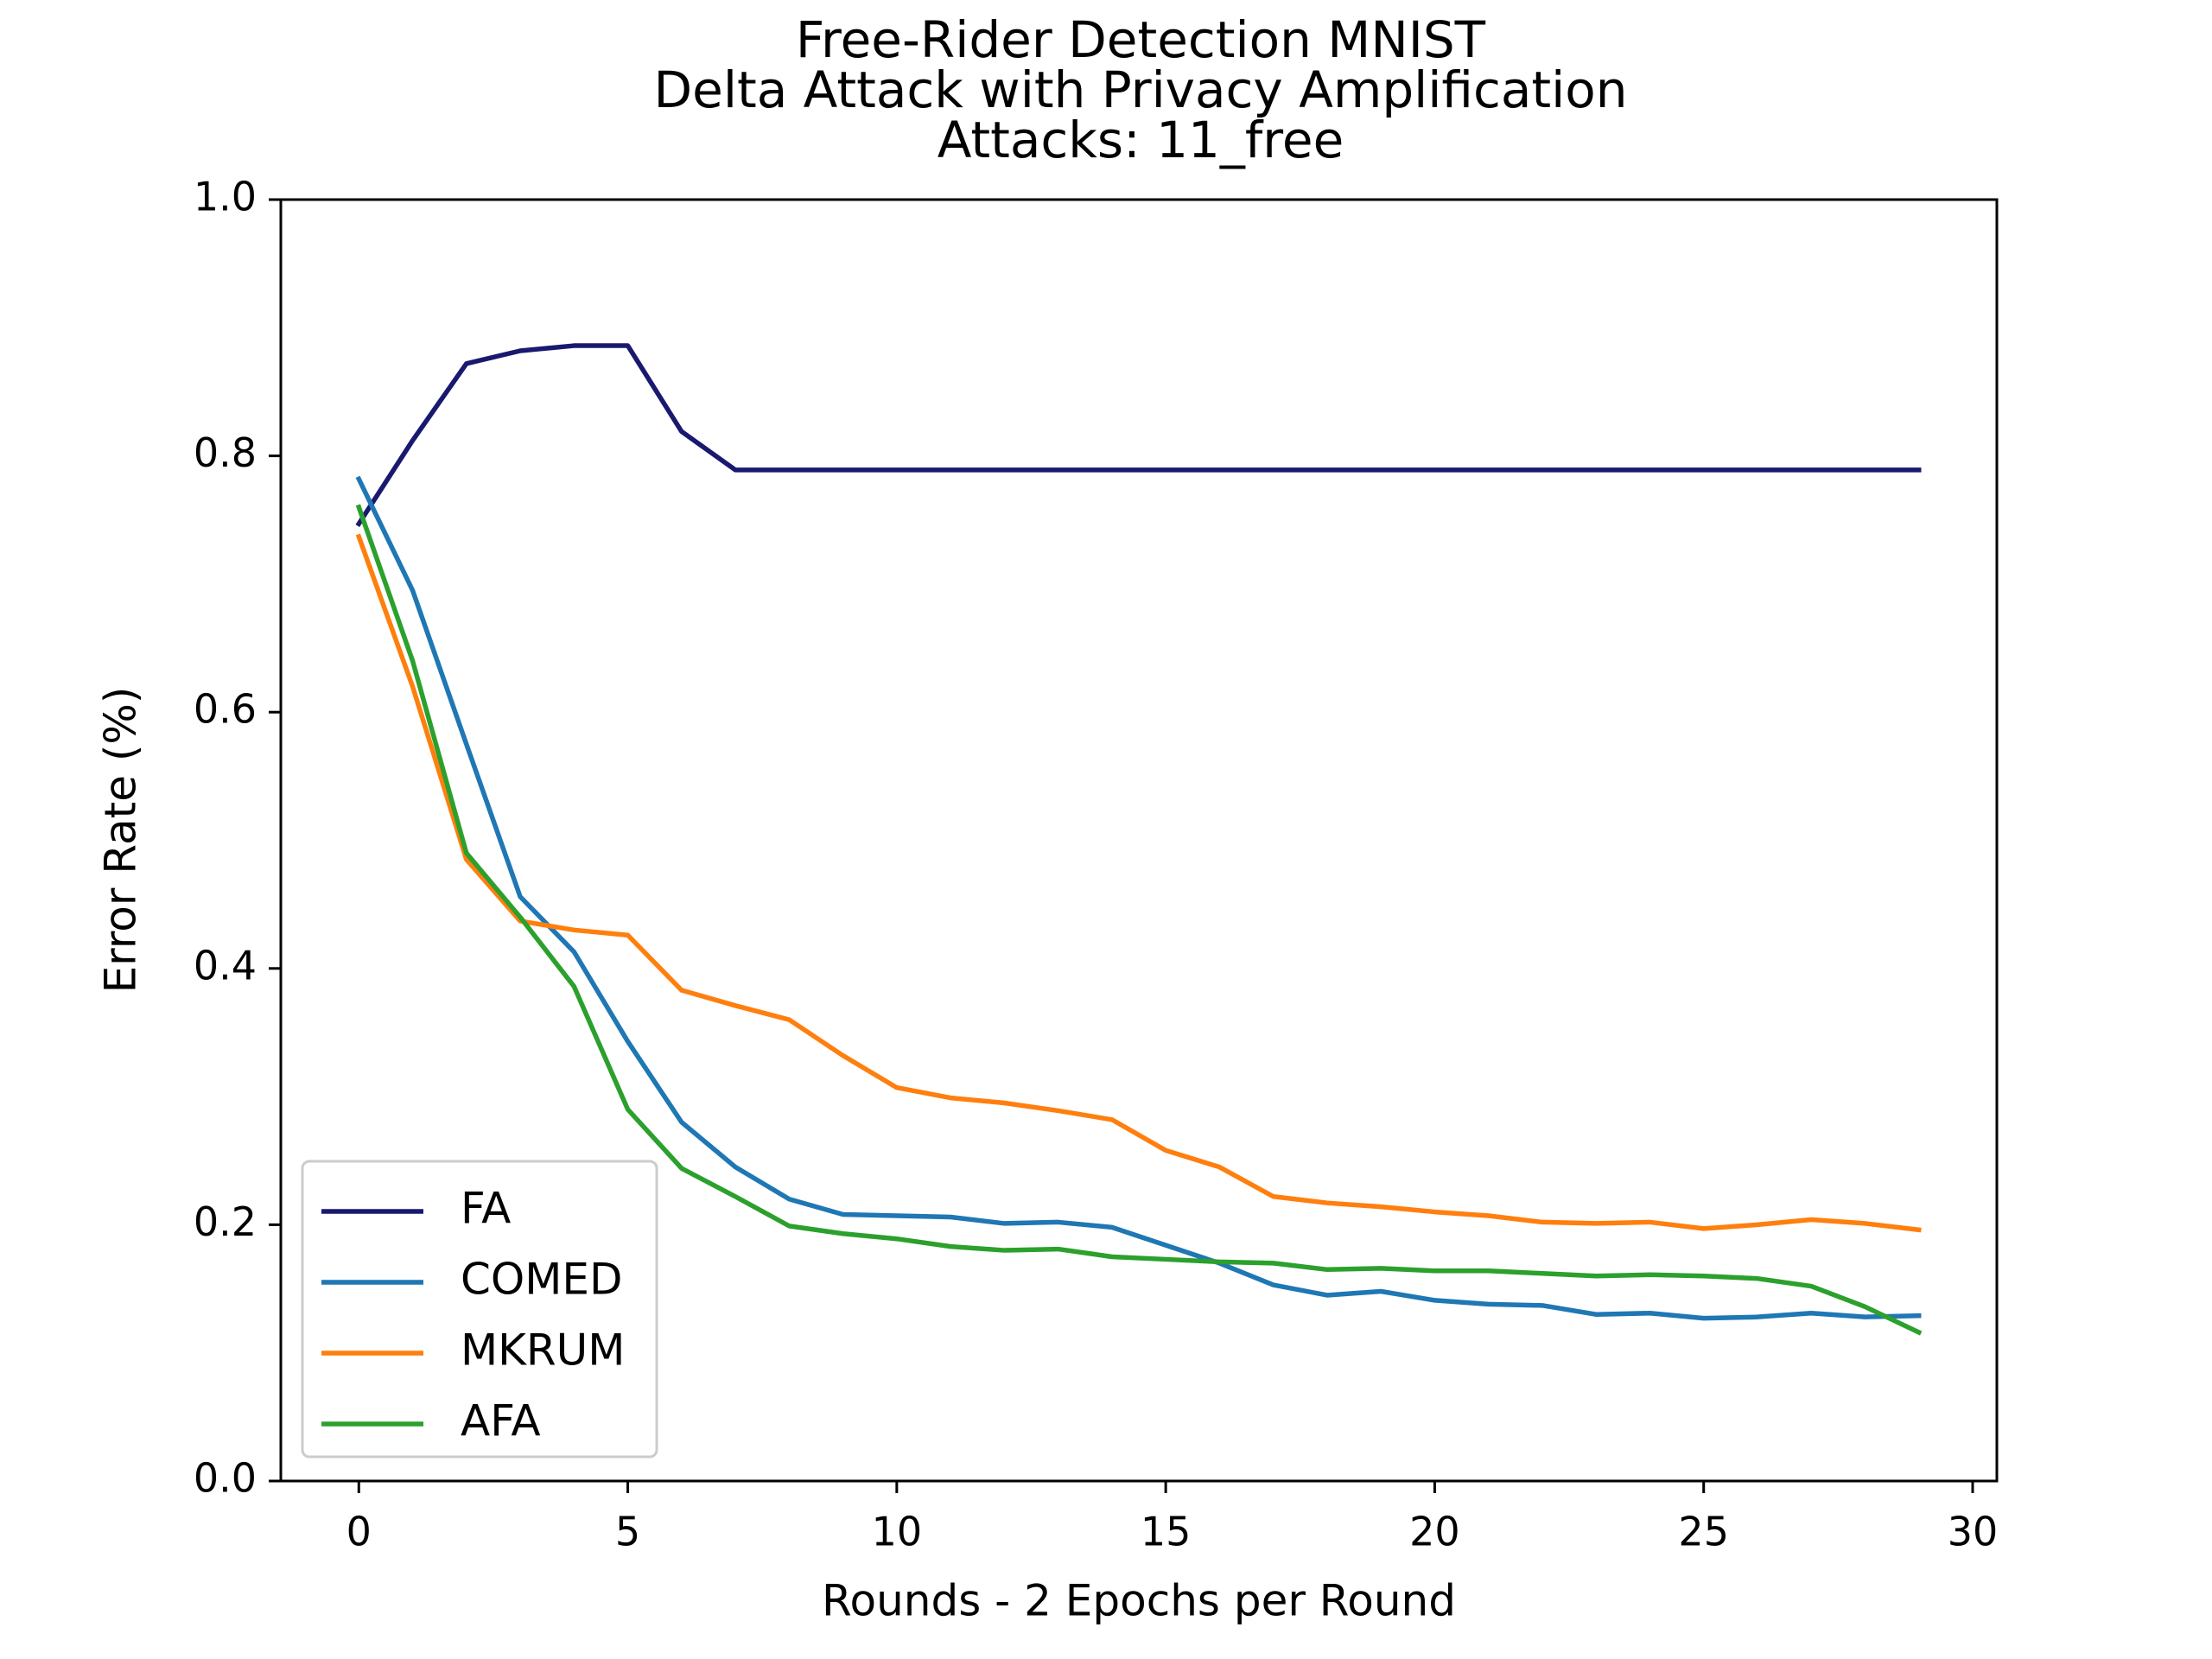  Describe the element at coordinates (501, 1421) in the screenshot. I see `legend-label-afa: AFA` at that location.